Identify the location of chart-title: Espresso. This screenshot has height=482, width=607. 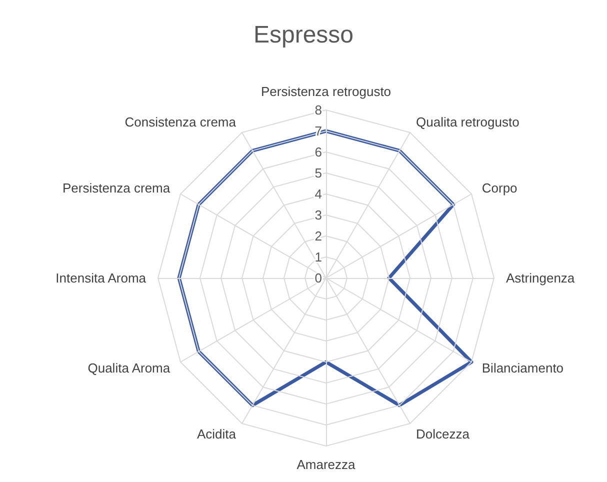
(303, 35).